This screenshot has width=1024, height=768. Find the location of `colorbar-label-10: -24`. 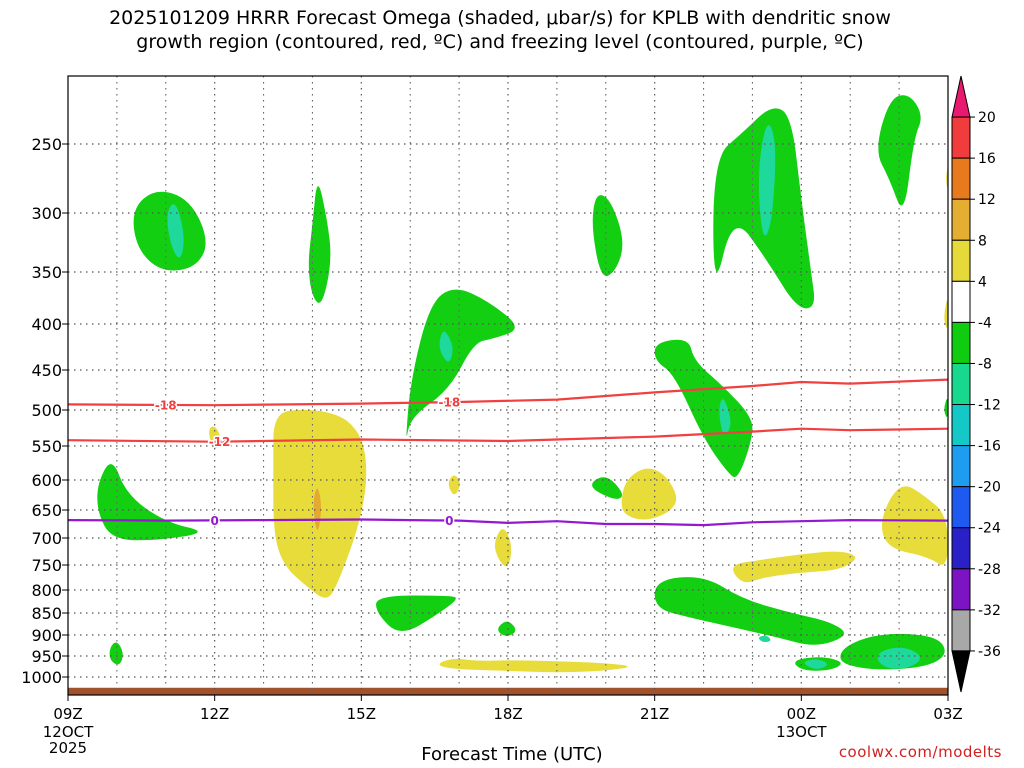

colorbar-label-10: -24 is located at coordinates (989, 529).